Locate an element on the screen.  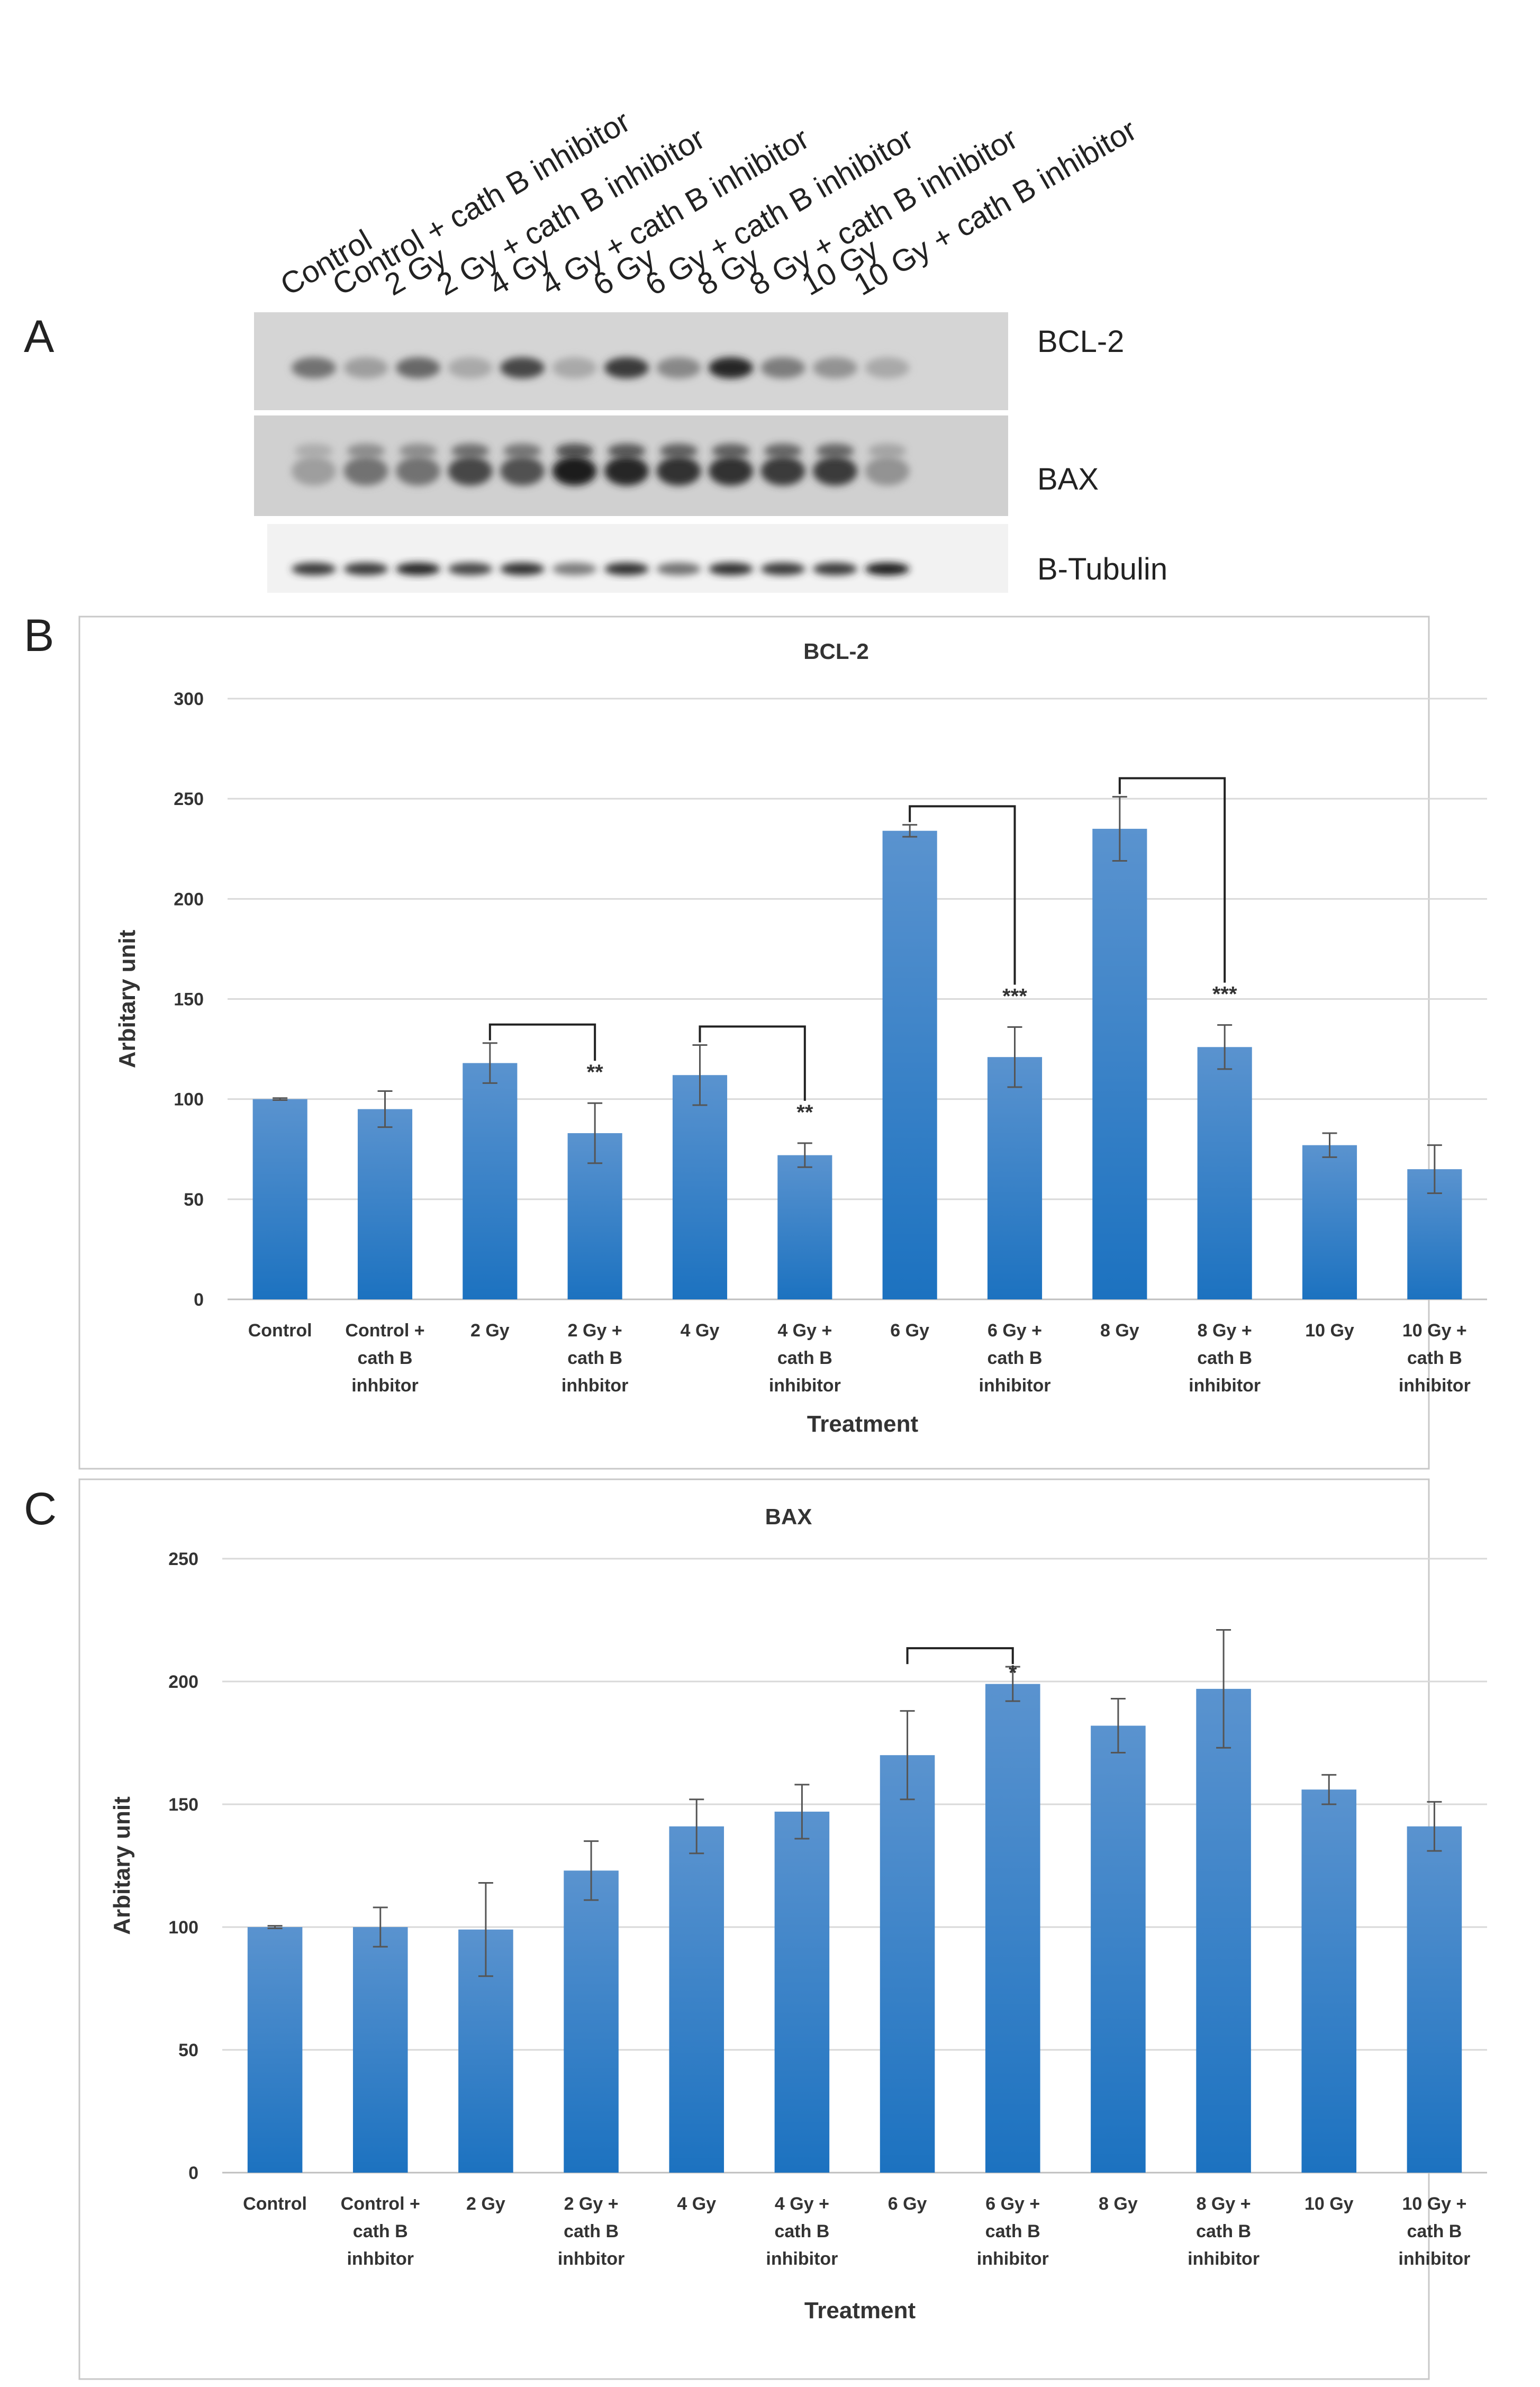
x-tick-label: Control is located at coordinates (275, 2204).